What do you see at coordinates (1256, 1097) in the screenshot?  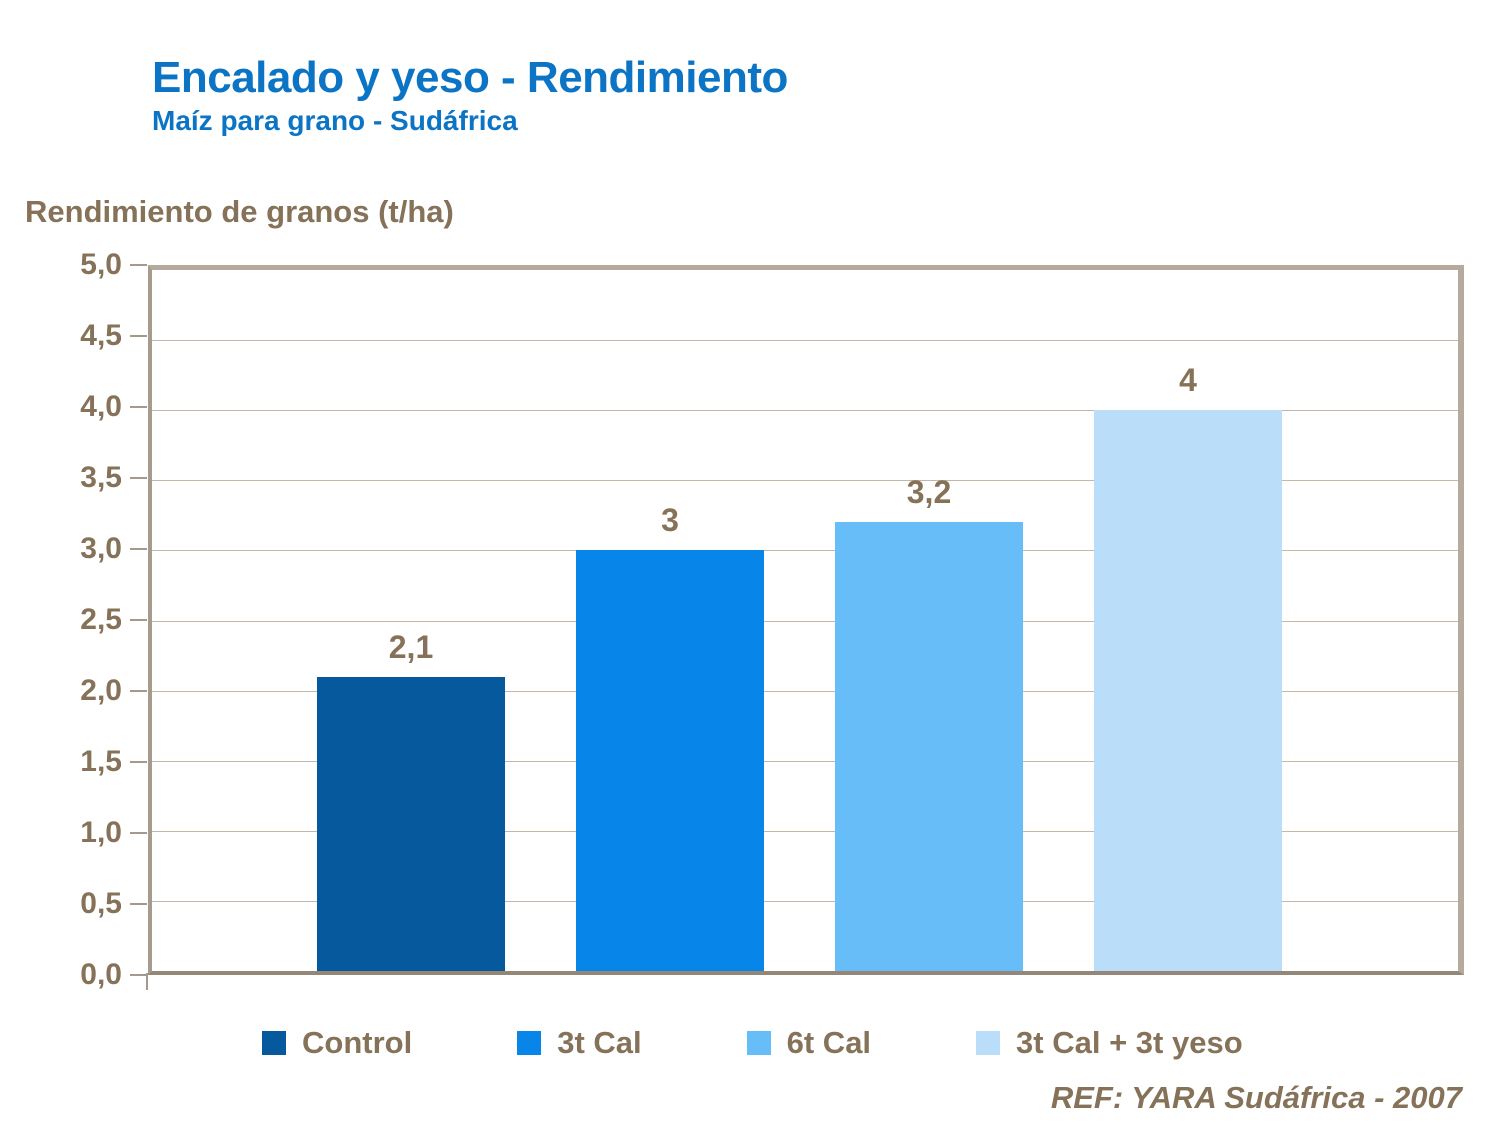 I see `reference-text: REF: YARA Sudáfrica - 2007` at bounding box center [1256, 1097].